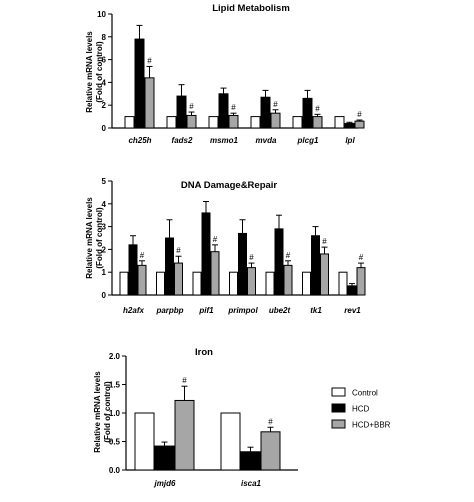 The width and height of the screenshot is (474, 502). What do you see at coordinates (350, 140) in the screenshot?
I see `category-label: lpl` at bounding box center [350, 140].